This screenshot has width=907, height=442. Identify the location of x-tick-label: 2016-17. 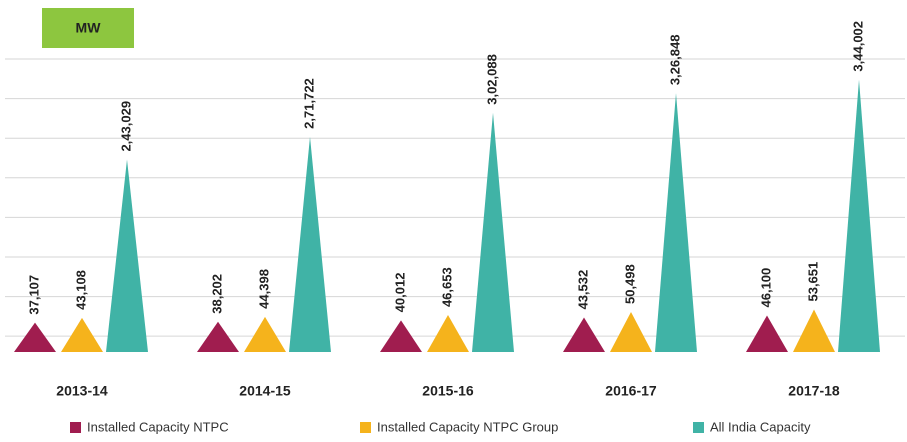
(631, 391).